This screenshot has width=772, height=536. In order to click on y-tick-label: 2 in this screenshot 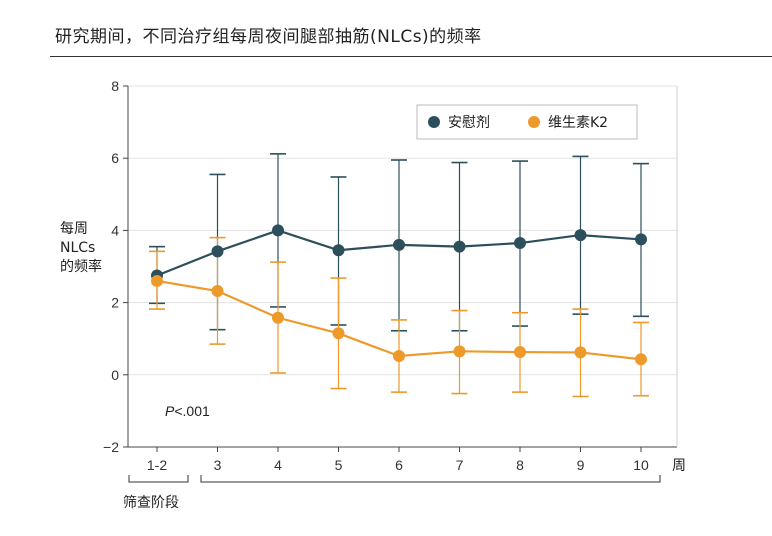, I will do `click(115, 303)`.